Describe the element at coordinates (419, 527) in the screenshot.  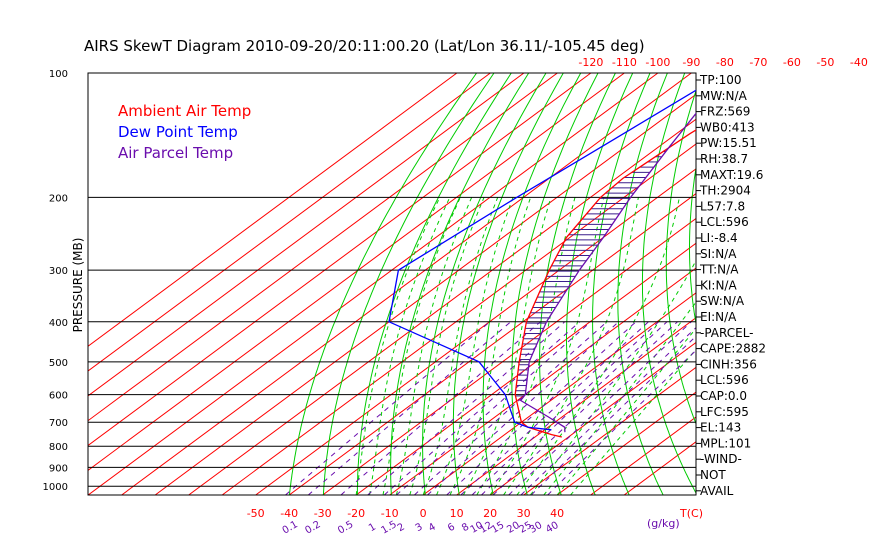
I see `mixing-ratio-tick-label: 3` at that location.